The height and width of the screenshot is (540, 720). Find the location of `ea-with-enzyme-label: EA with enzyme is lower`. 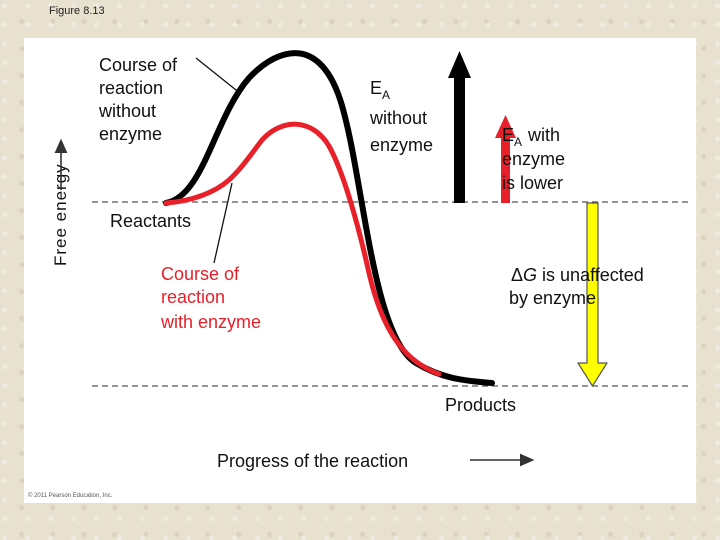

ea-with-enzyme-label: EA with enzyme is lower is located at coordinates (536, 159).